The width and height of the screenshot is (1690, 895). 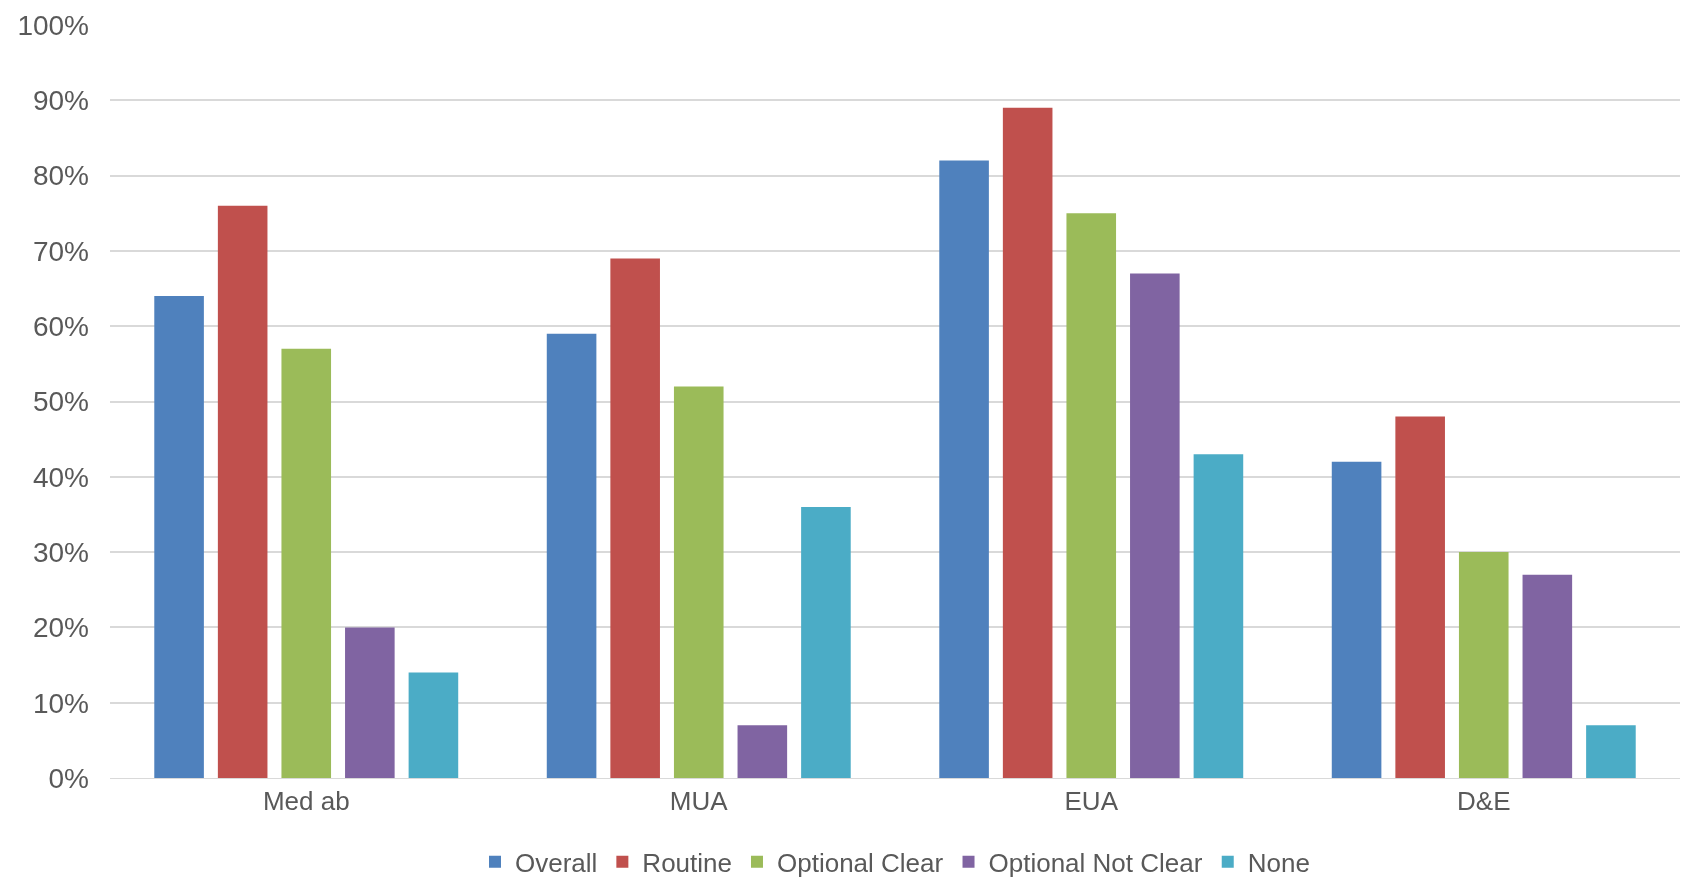 I want to click on x-tick-label: Med ab, so click(x=306, y=801).